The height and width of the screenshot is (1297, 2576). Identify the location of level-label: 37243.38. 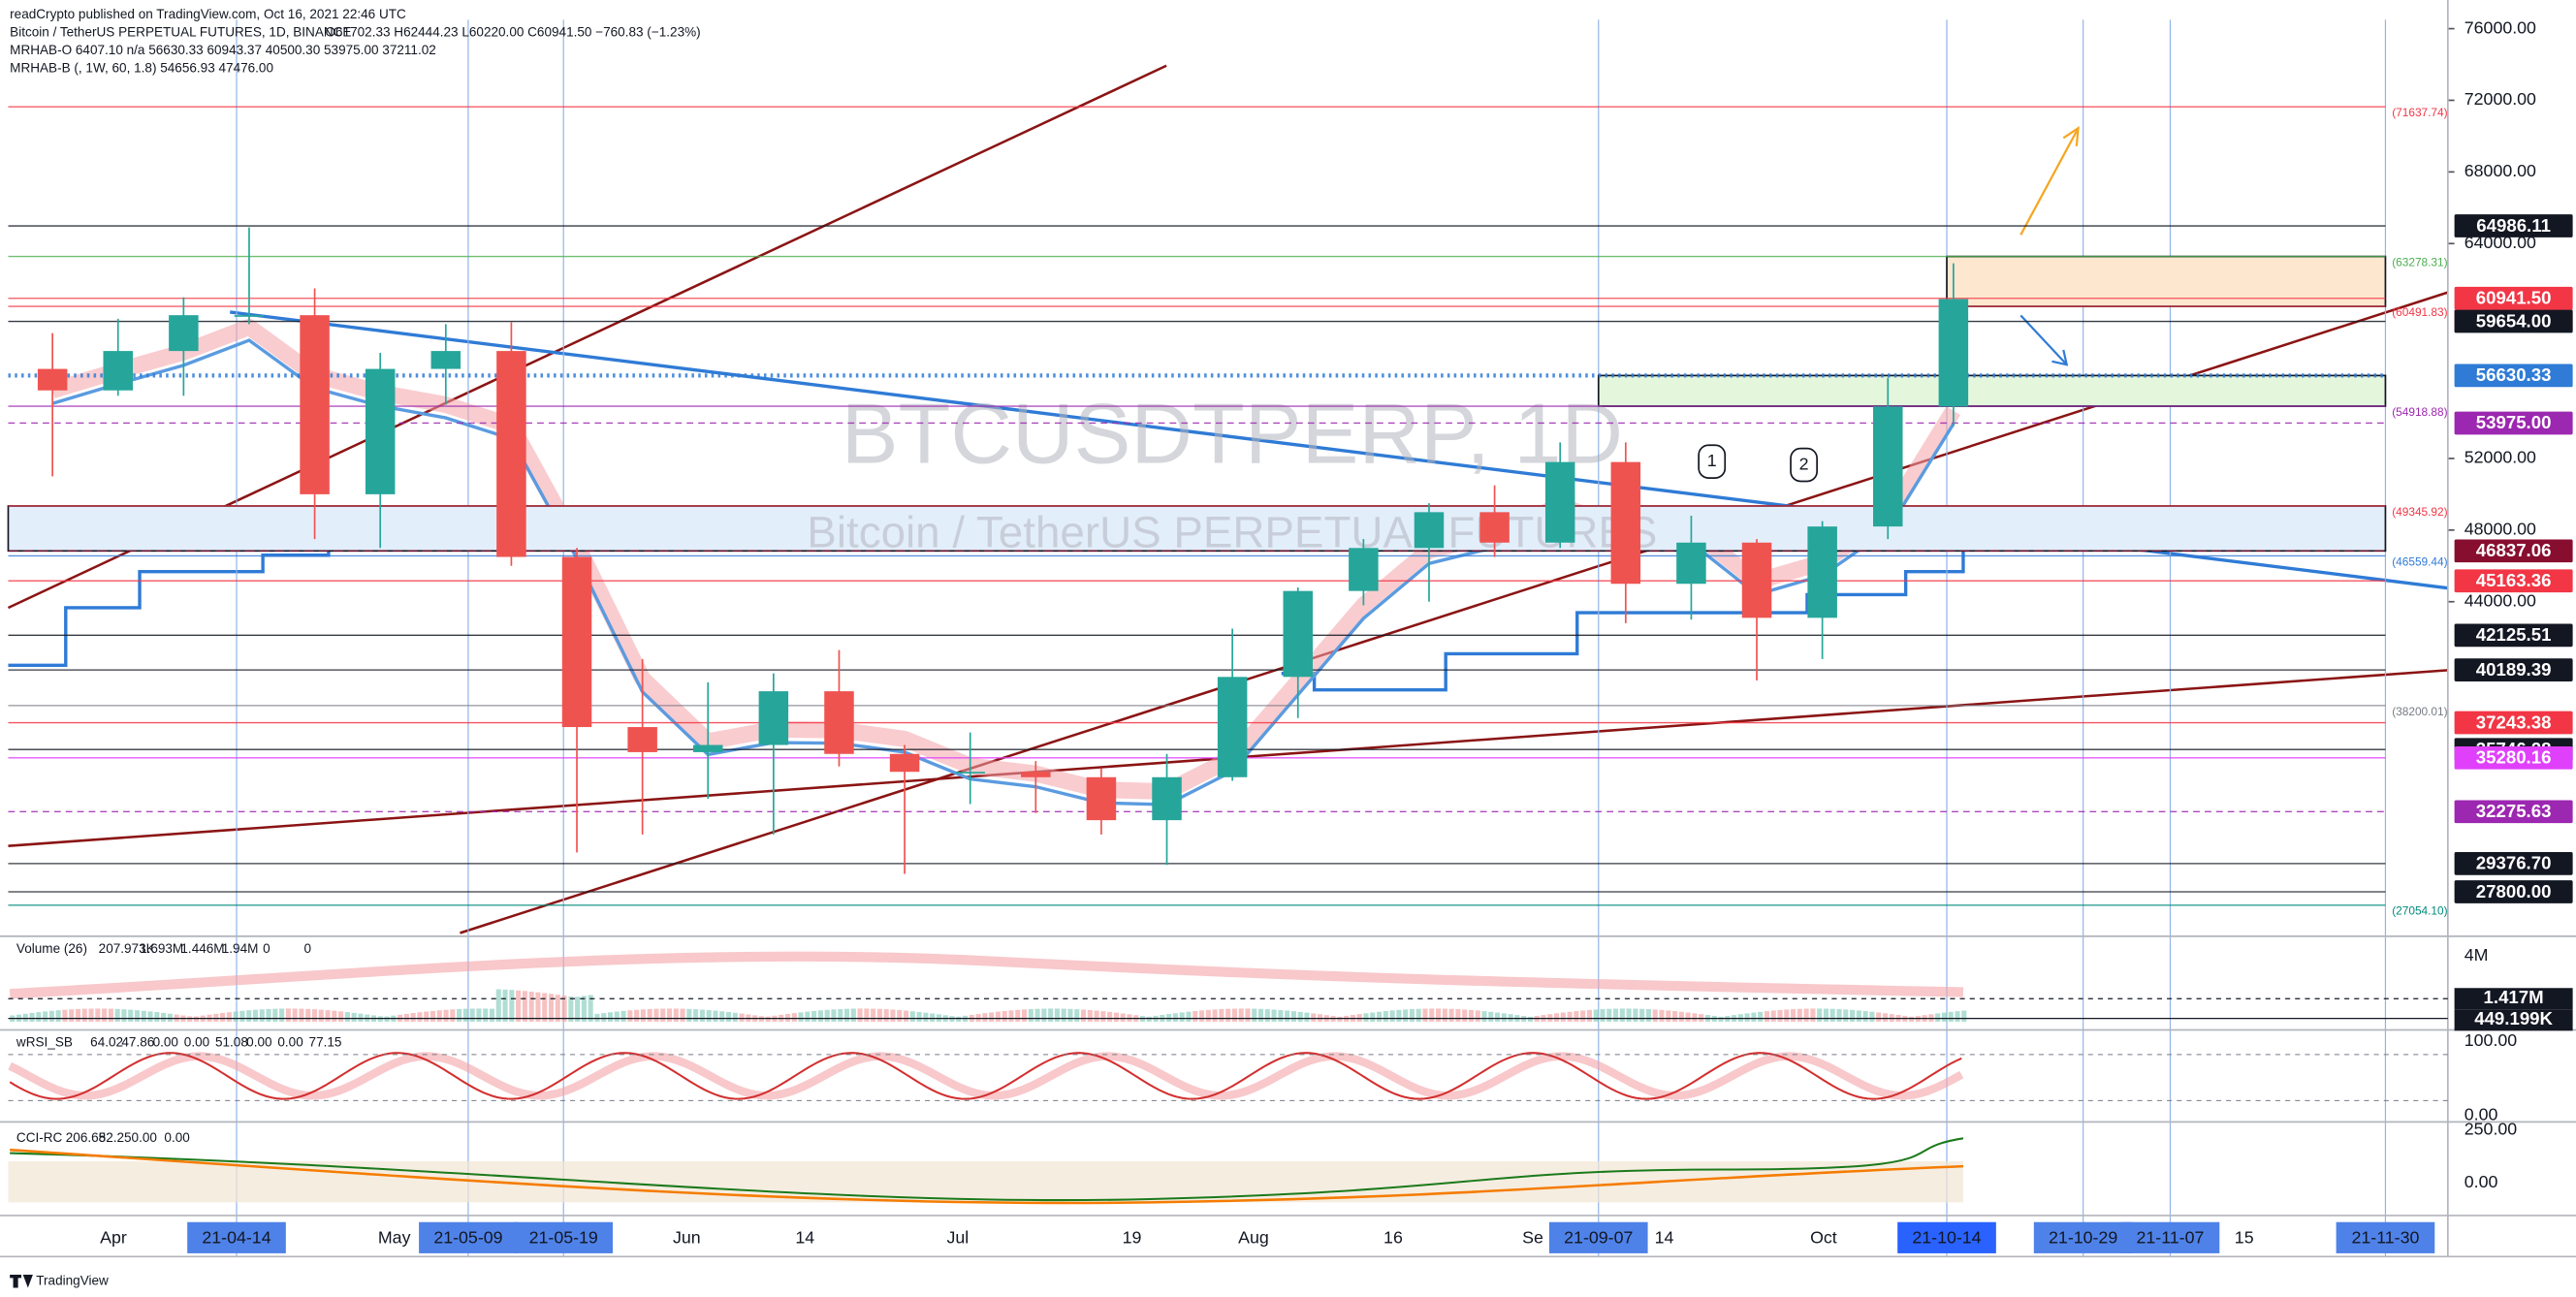
(2514, 722).